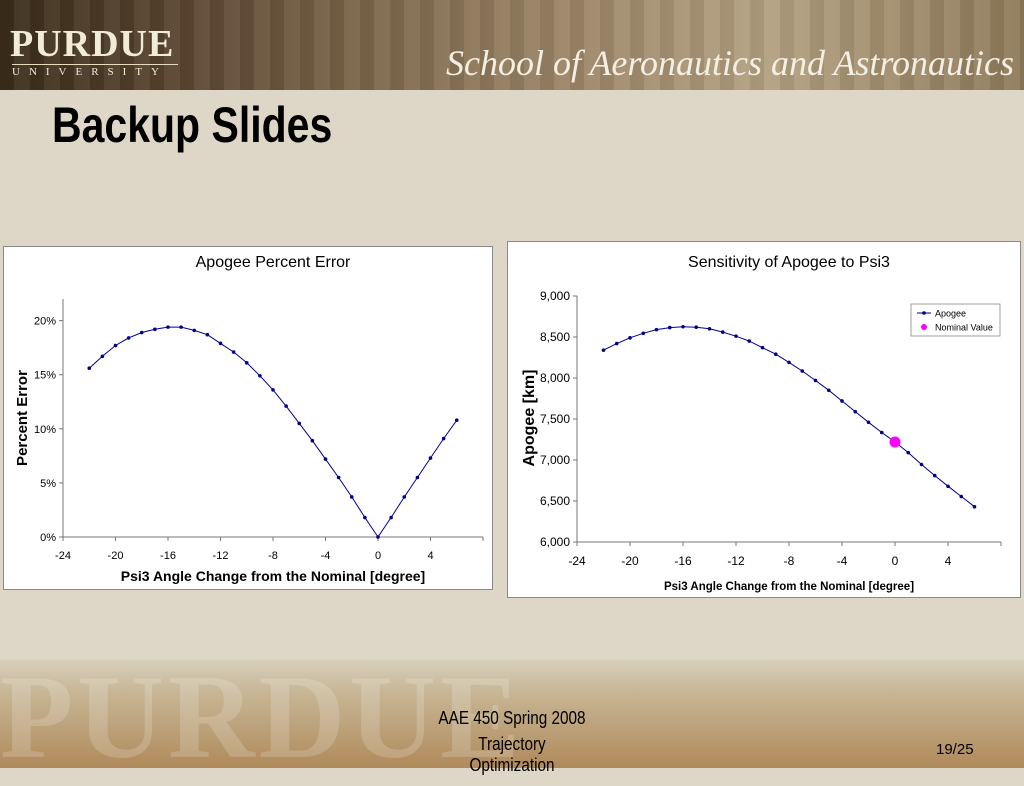 The height and width of the screenshot is (786, 1024). What do you see at coordinates (683, 561) in the screenshot?
I see `x-tick-label: -16` at bounding box center [683, 561].